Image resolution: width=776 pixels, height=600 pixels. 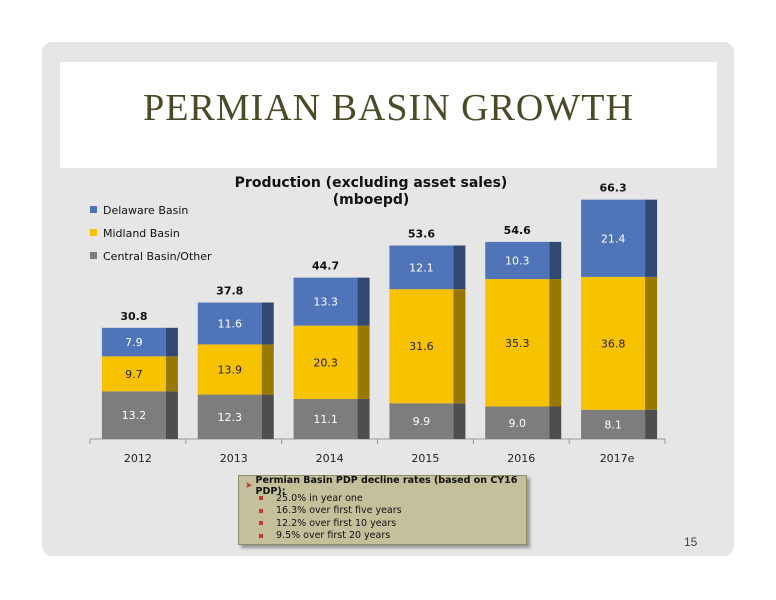 I want to click on bar-value-label: 12.1, so click(x=421, y=267).